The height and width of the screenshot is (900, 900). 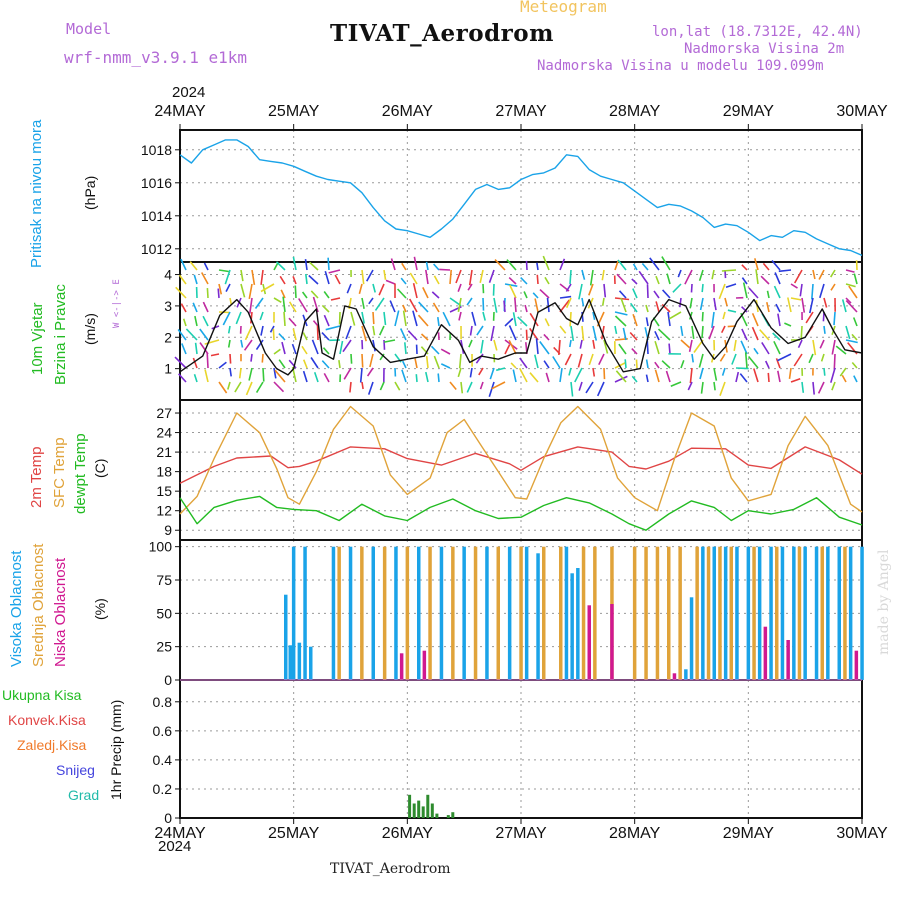 I want to click on cloud-low-label: Niska Oblacnost, so click(x=60, y=612).